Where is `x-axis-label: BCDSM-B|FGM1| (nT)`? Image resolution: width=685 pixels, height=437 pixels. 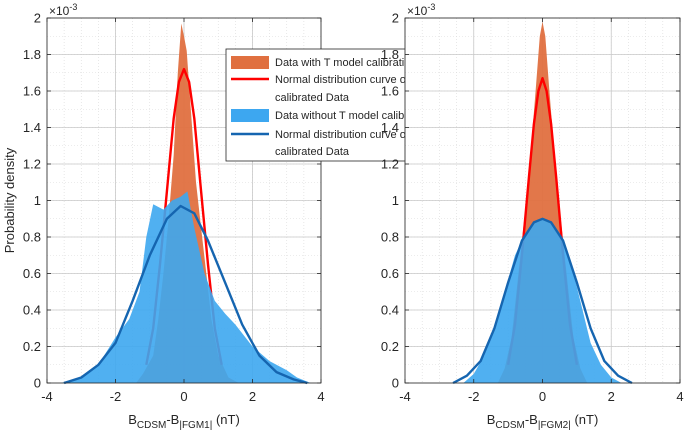 x-axis-label: BCDSM-B|FGM1| (nT) is located at coordinates (184, 421).